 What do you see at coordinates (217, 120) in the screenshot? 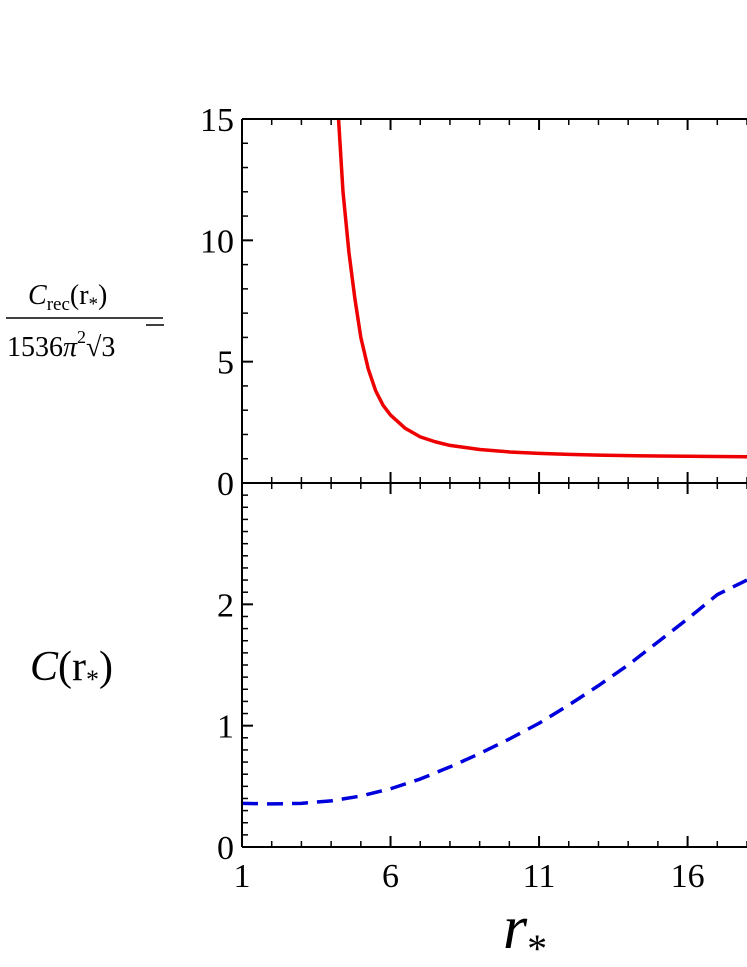
I see `top-y-tick-label: 15` at bounding box center [217, 120].